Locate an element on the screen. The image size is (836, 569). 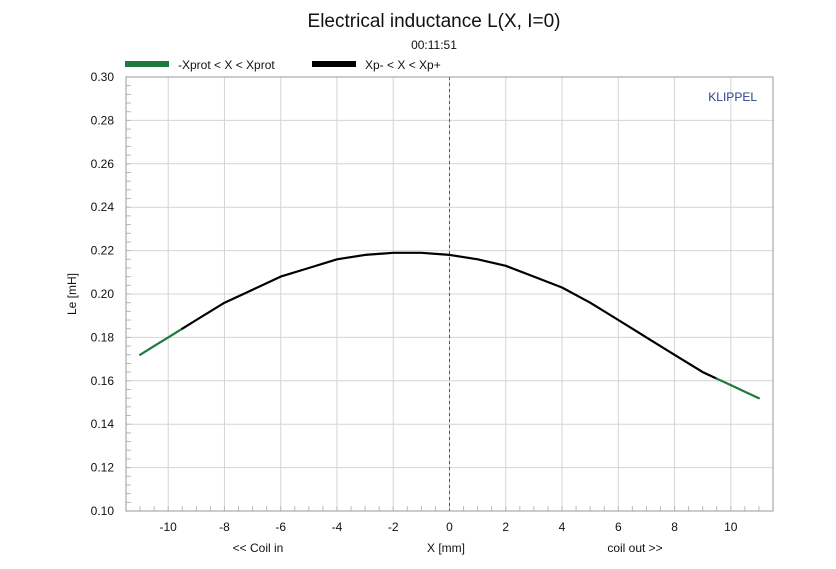
x-tick-label: 8 is located at coordinates (674, 527).